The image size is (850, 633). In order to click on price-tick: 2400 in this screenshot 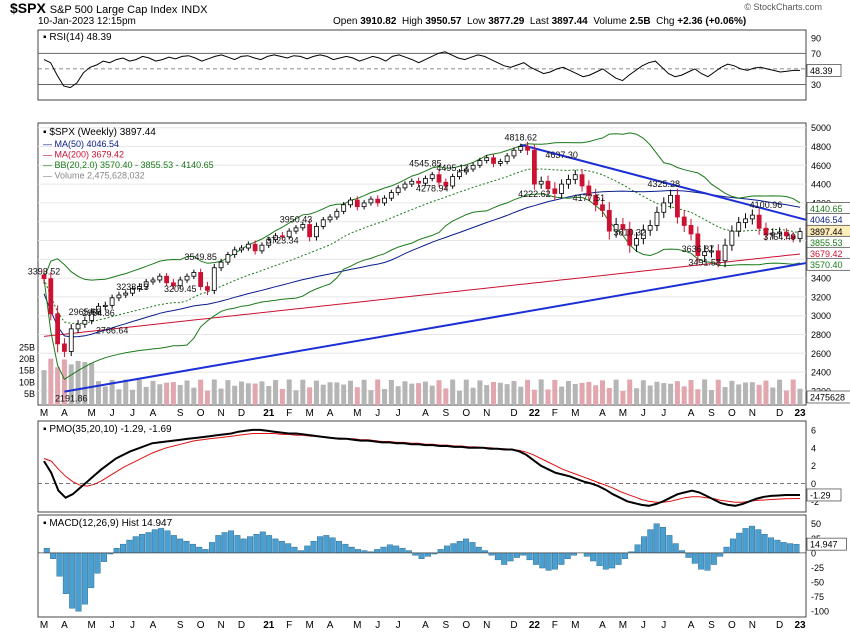, I will do `click(821, 373)`.